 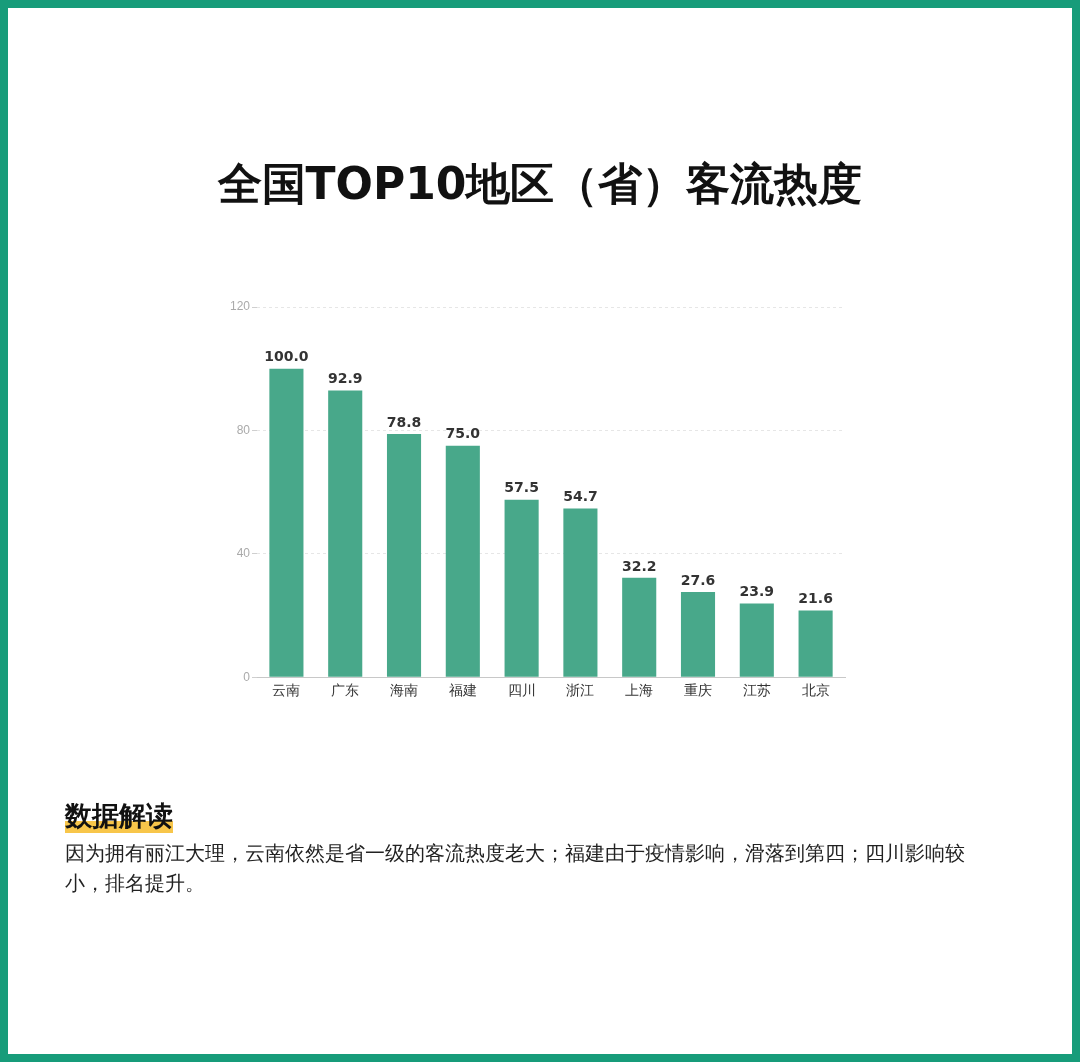 I want to click on x-tick-label: 广东, so click(x=345, y=690).